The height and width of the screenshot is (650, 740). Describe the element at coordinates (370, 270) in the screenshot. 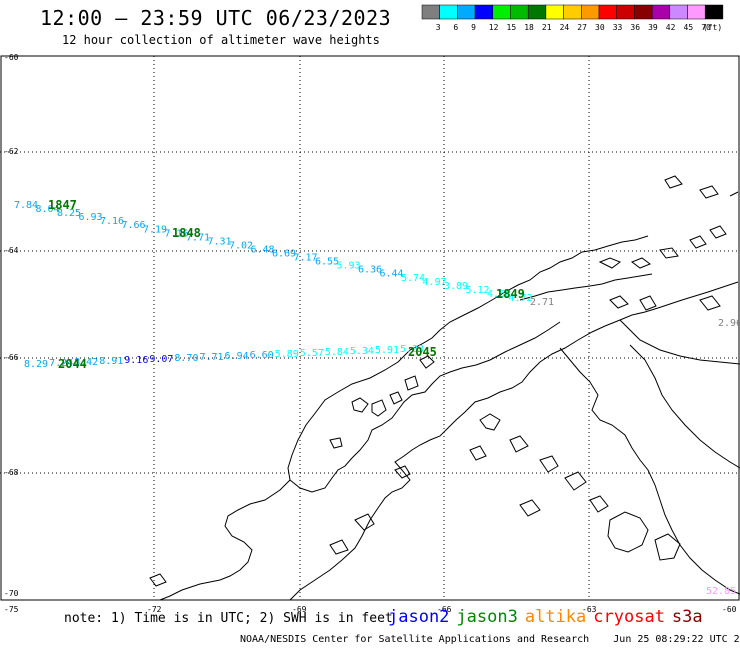

I see `wave-height-value: 6.36` at that location.